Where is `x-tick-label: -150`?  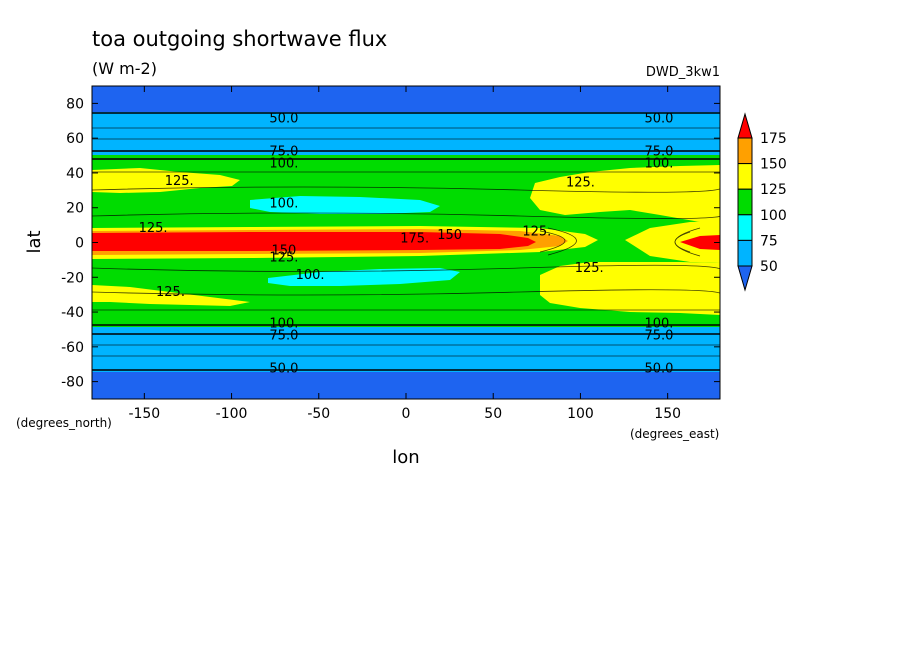 x-tick-label: -150 is located at coordinates (144, 414).